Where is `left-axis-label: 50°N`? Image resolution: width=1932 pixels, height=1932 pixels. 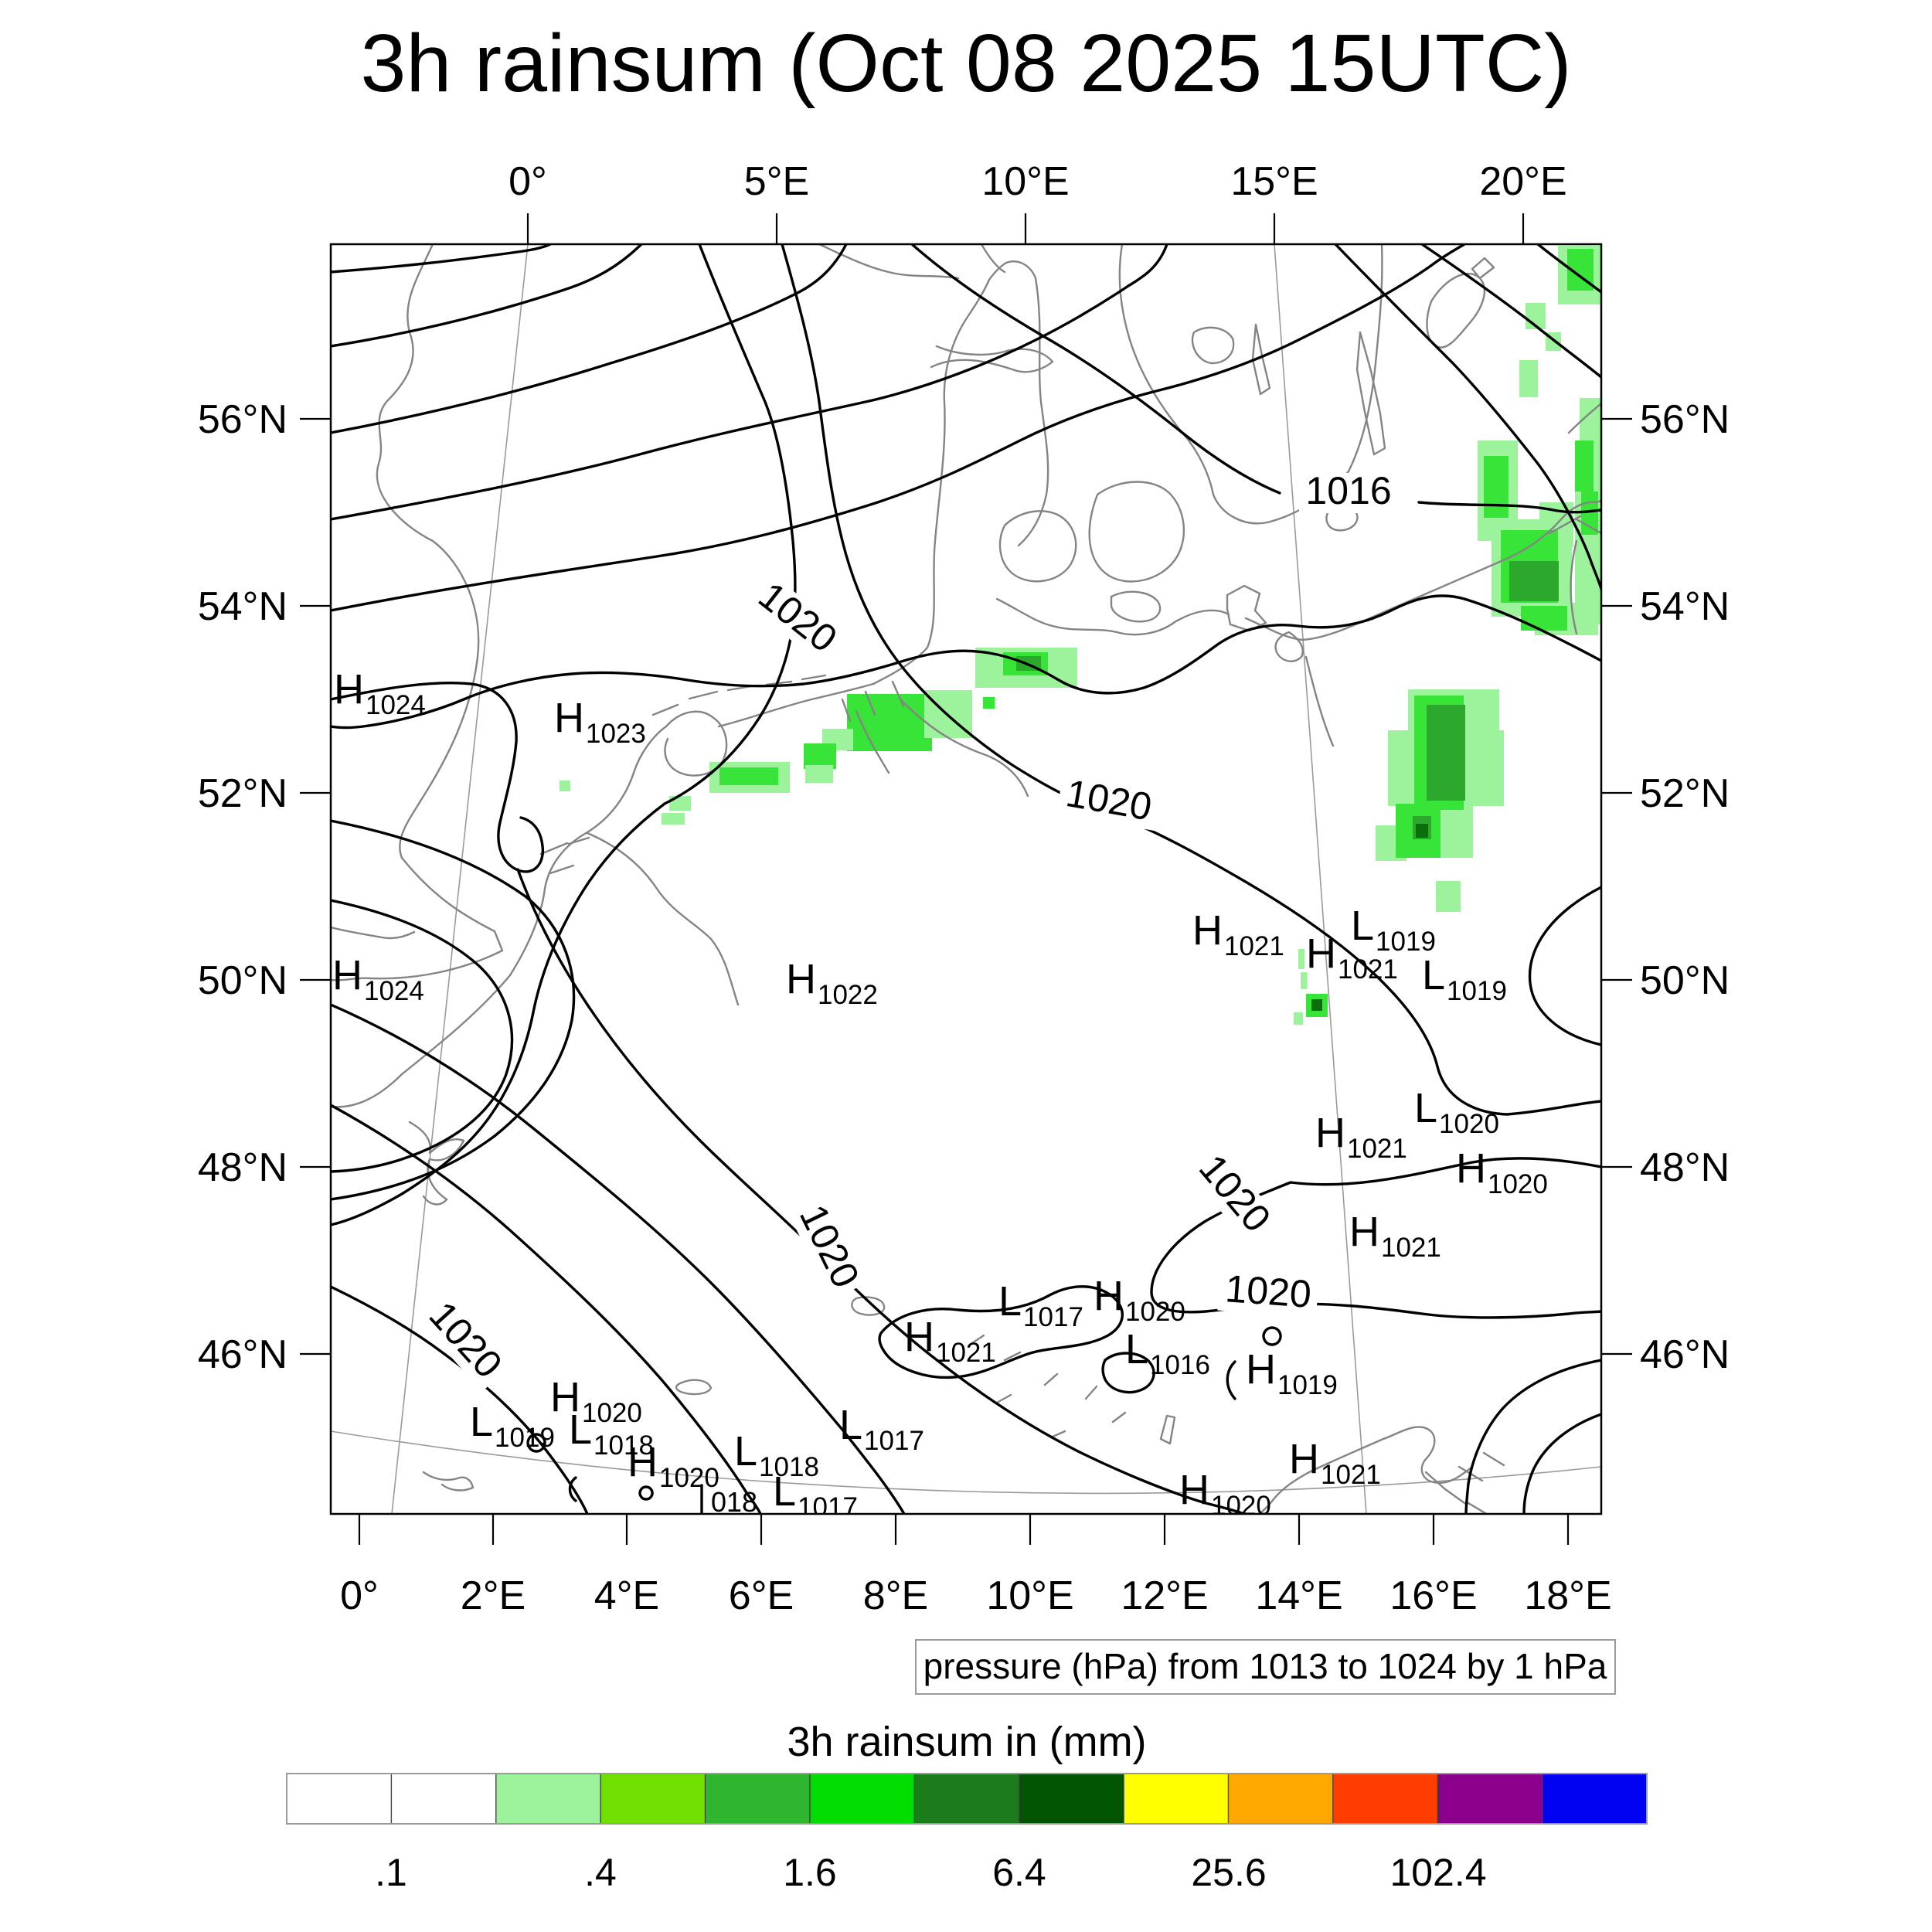 left-axis-label: 50°N is located at coordinates (243, 981).